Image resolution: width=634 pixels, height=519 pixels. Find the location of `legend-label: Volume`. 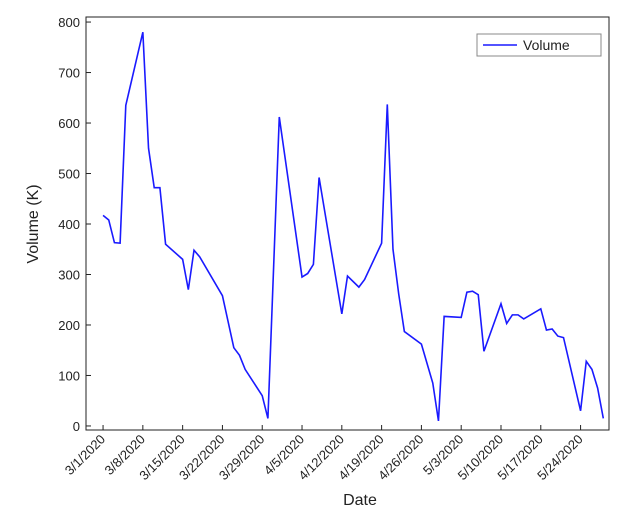

legend-label: Volume is located at coordinates (546, 45).